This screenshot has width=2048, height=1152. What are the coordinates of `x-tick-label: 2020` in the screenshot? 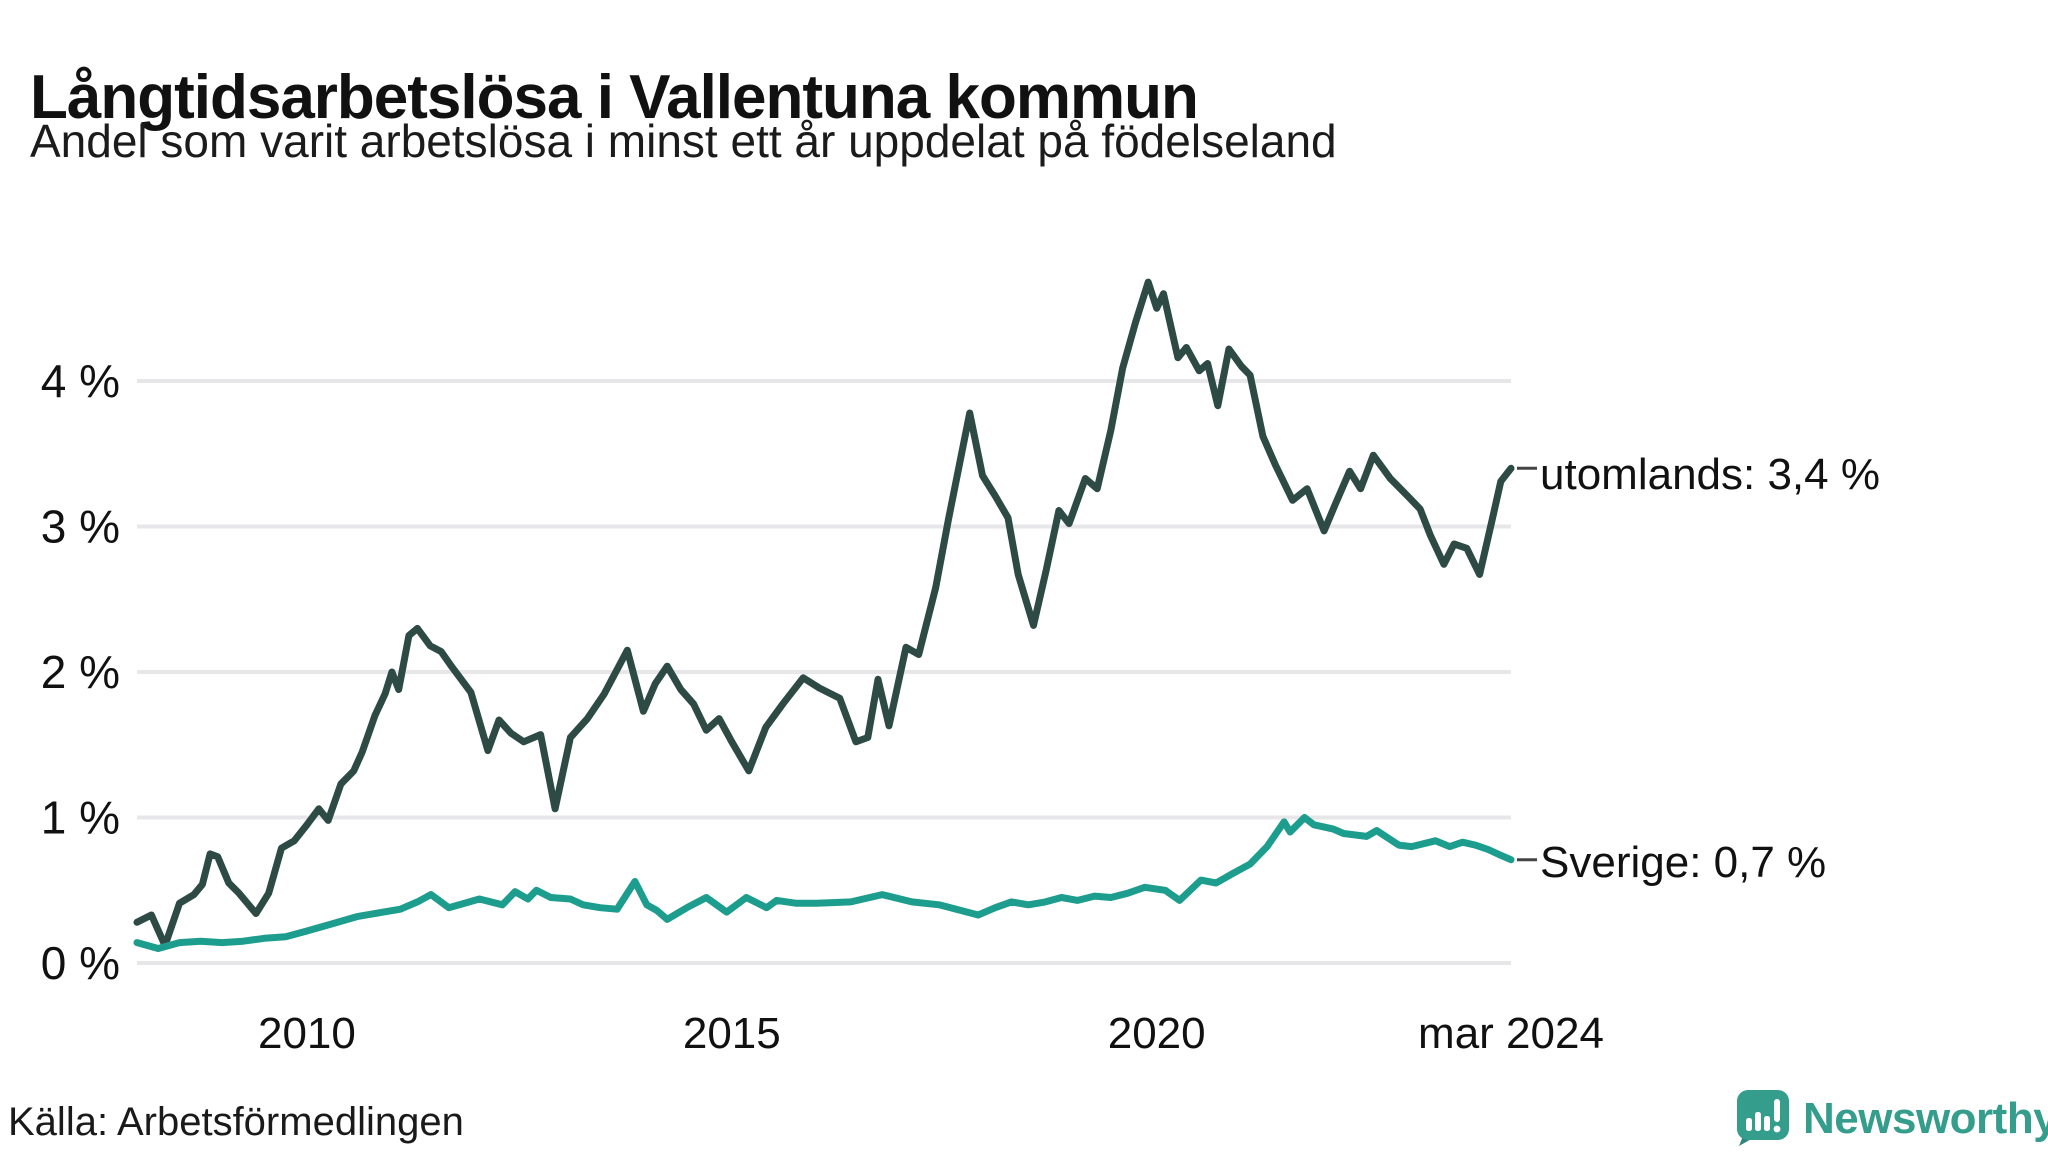 It's located at (1157, 1033).